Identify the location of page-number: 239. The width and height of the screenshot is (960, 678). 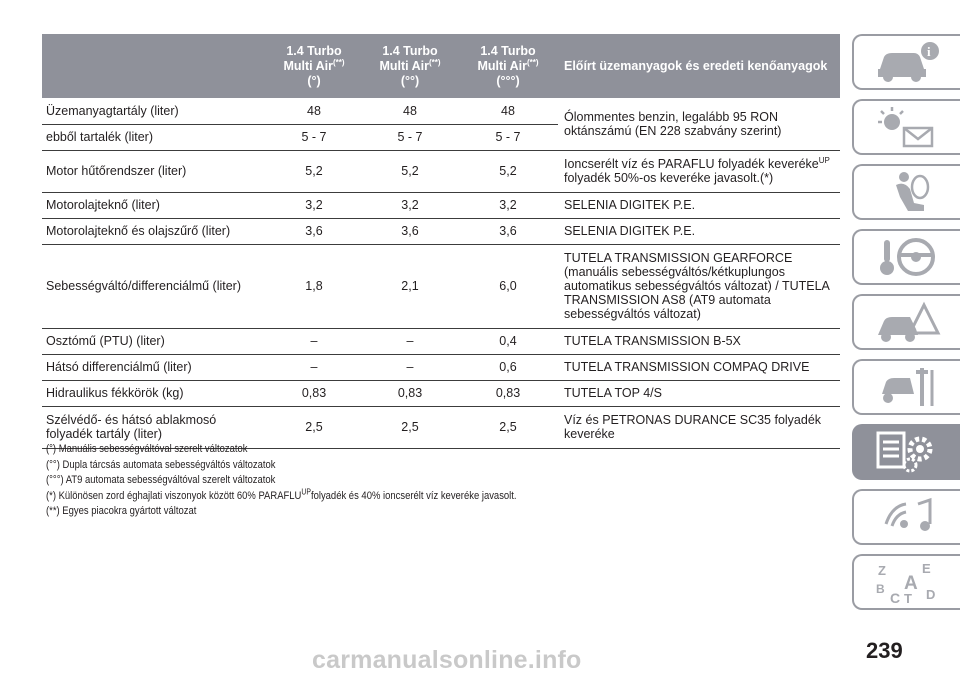
(884, 650).